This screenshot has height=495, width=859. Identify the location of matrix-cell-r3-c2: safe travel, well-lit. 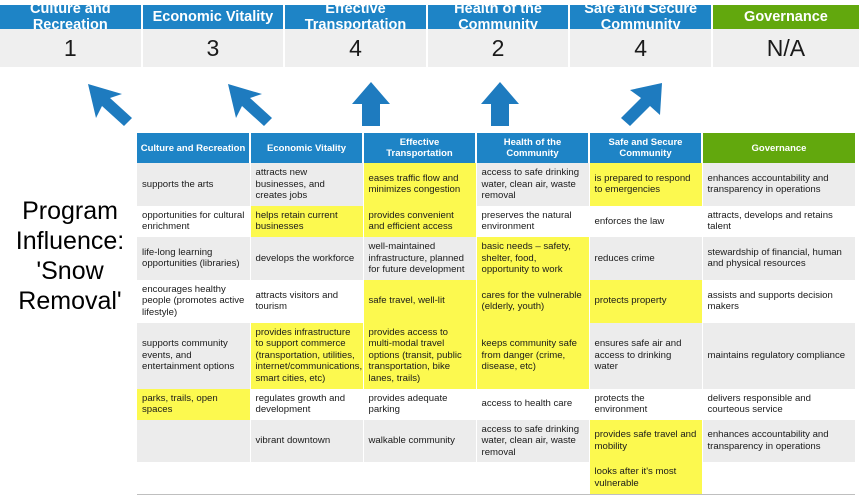
(420, 301).